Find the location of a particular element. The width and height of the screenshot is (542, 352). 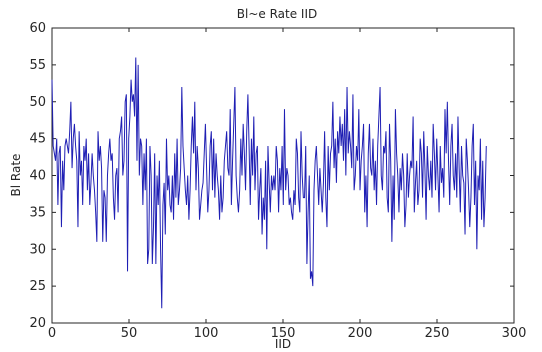

y-tick-label: 50 is located at coordinates (37, 102).